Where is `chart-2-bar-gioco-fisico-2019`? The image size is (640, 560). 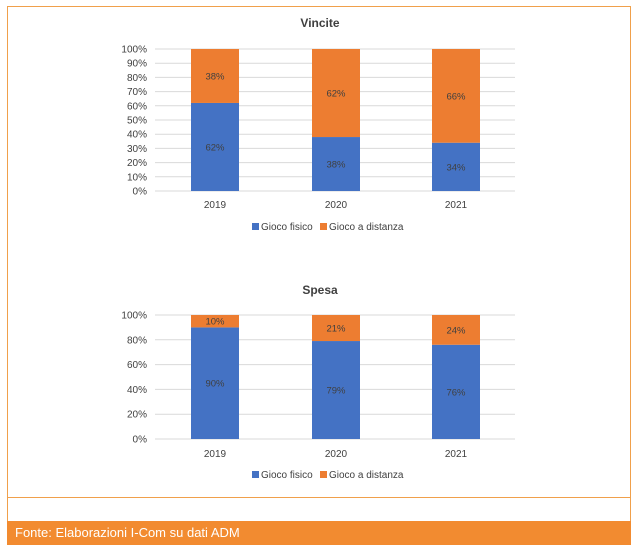
chart-2-bar-gioco-fisico-2019 is located at coordinates (215, 383).